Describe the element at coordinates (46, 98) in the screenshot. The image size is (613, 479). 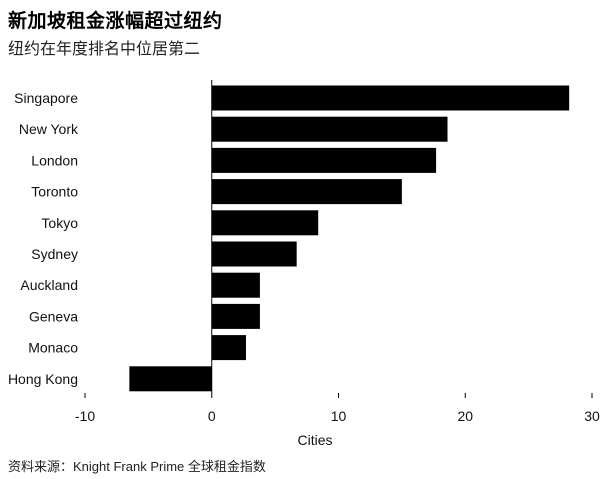
I see `category-label: Singapore` at that location.